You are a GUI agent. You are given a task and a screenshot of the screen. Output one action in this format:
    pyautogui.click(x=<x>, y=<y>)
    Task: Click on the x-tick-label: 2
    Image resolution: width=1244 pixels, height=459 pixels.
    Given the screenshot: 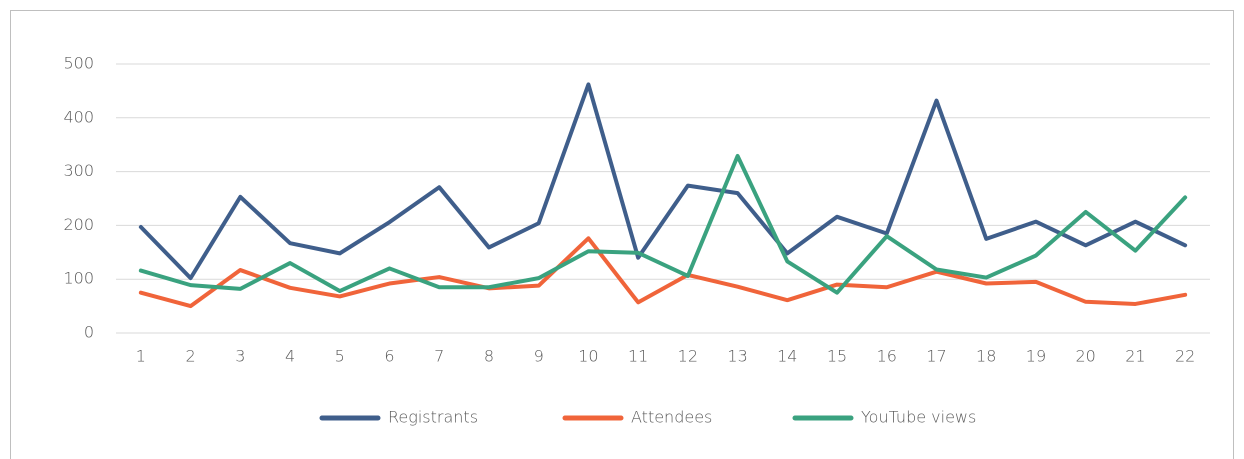 What is the action you would take?
    pyautogui.click(x=190, y=356)
    